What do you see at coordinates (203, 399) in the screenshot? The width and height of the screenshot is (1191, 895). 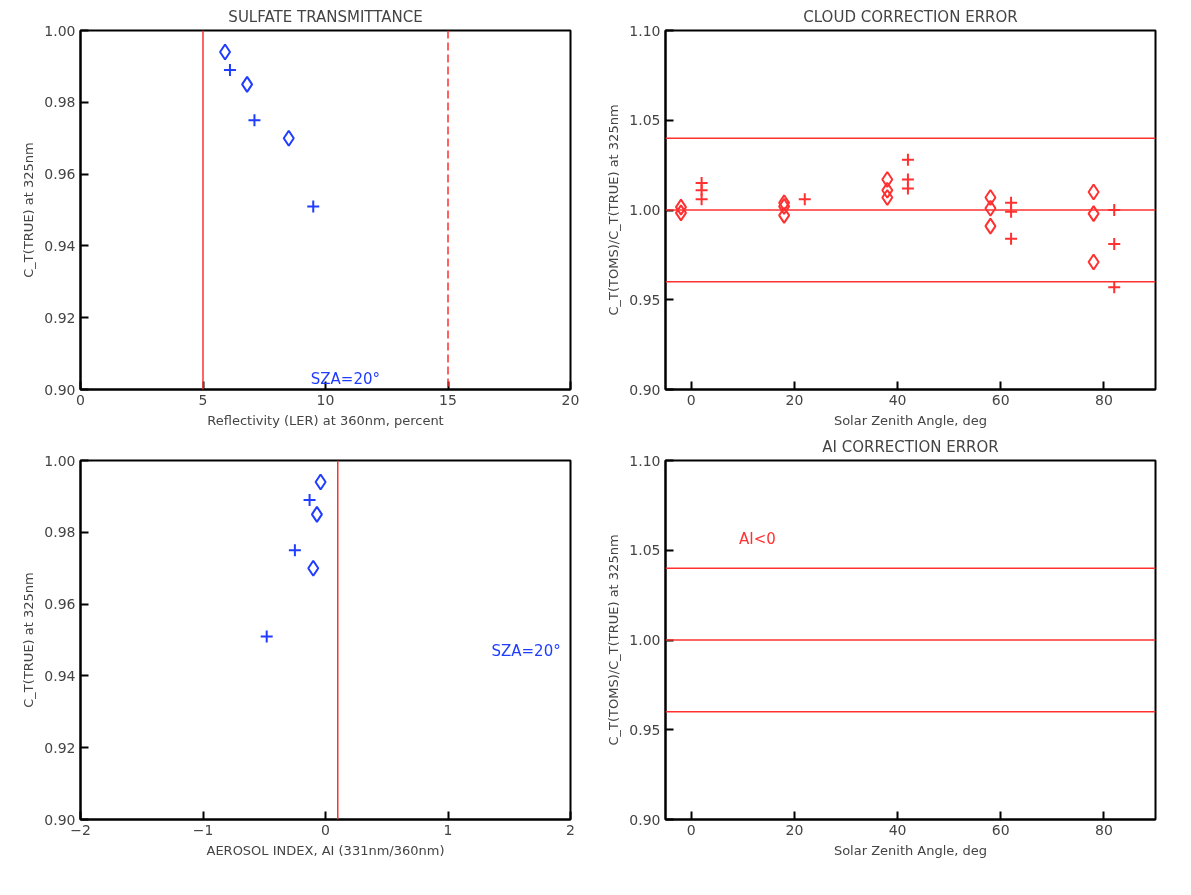 I see `x-tick-label: 5` at bounding box center [203, 399].